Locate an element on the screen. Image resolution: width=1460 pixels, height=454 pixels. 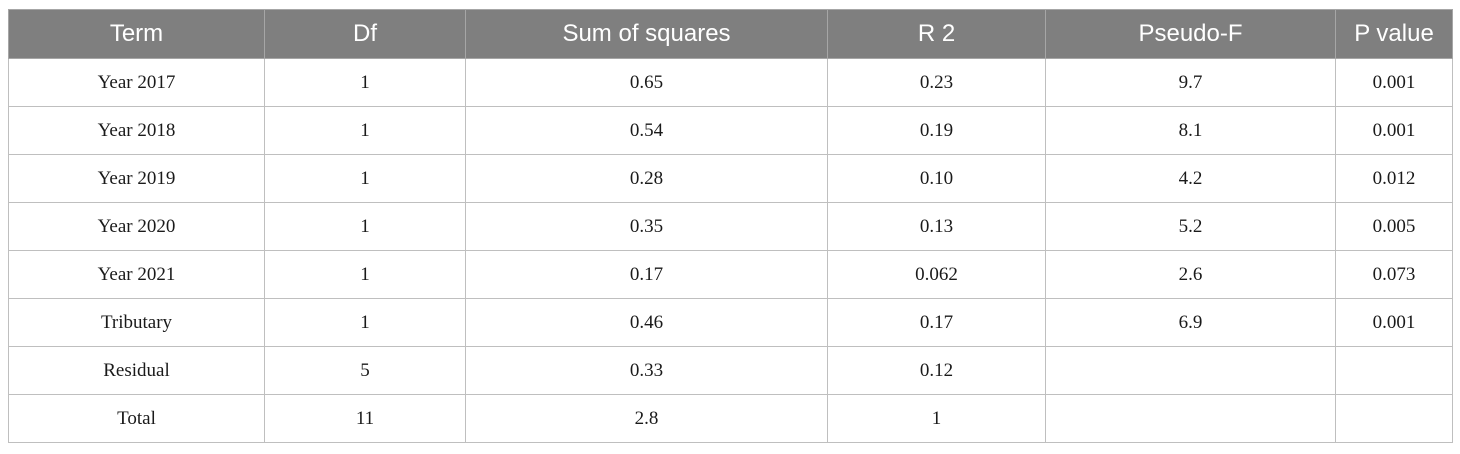
cell-sum-of-squares: 0.33 is located at coordinates (646, 370).